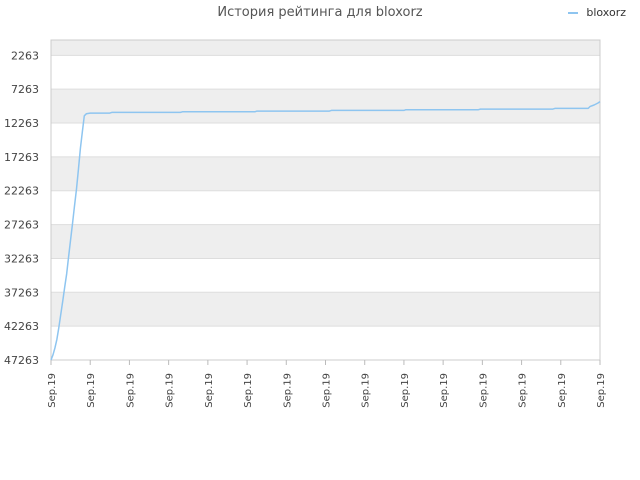 The image size is (640, 480). I want to click on y-tick-label: 47263, so click(21, 360).